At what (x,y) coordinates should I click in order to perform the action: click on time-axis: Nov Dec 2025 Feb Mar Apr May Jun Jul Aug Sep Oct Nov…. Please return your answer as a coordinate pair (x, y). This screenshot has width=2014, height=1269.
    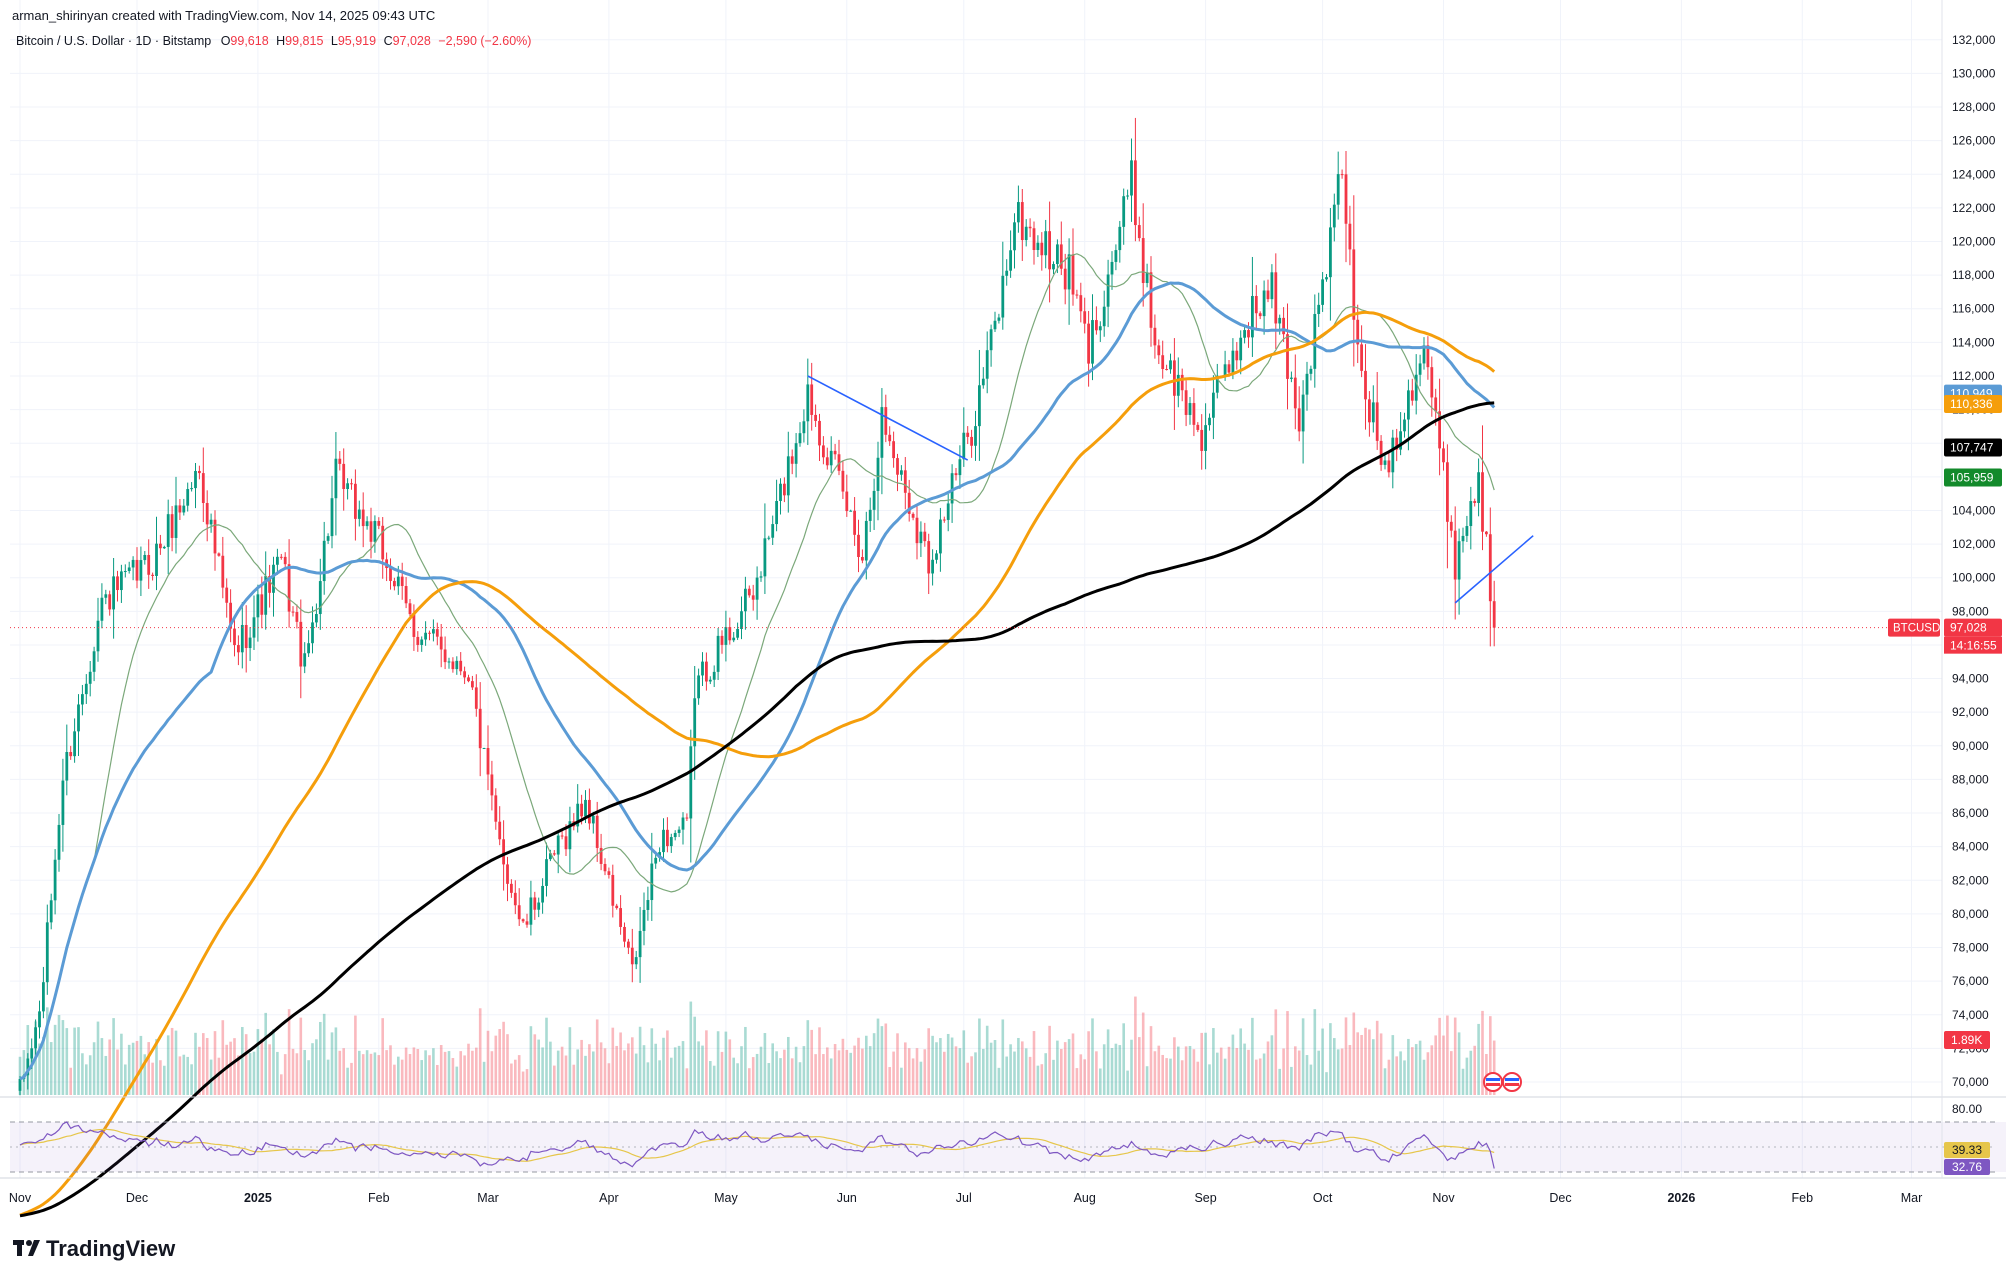
    Looking at the image, I should click on (965, 1198).